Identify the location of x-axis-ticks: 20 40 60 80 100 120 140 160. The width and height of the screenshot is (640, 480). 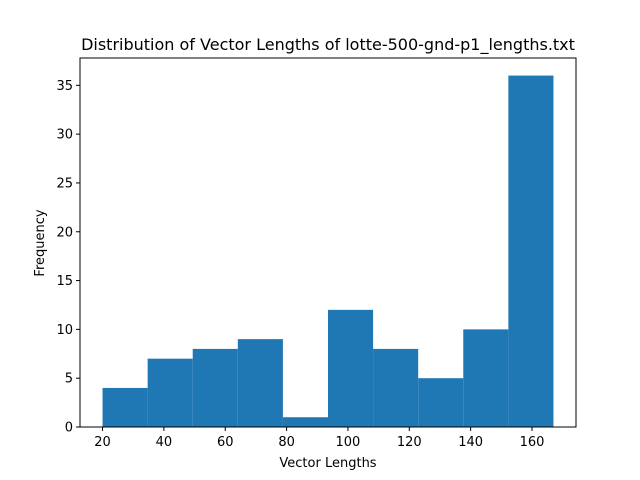
(319, 438).